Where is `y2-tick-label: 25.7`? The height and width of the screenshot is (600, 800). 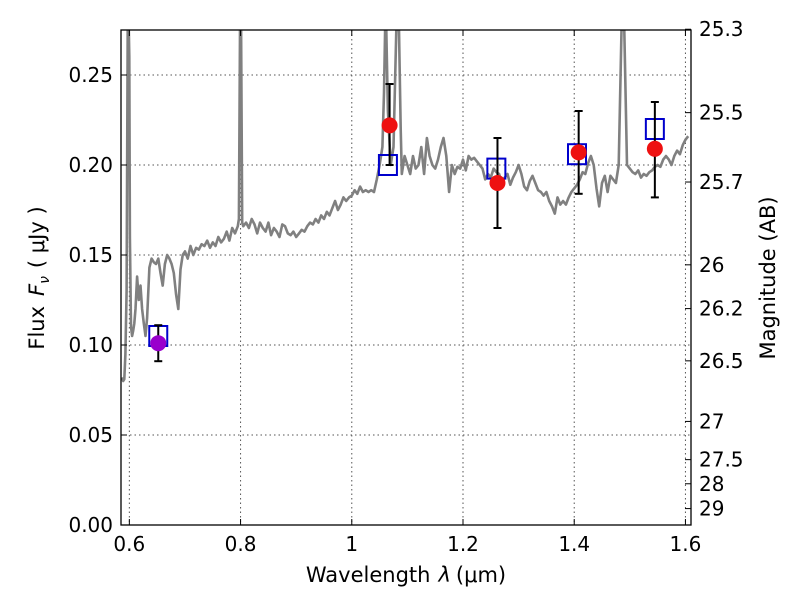
y2-tick-label: 25.7 is located at coordinates (721, 182).